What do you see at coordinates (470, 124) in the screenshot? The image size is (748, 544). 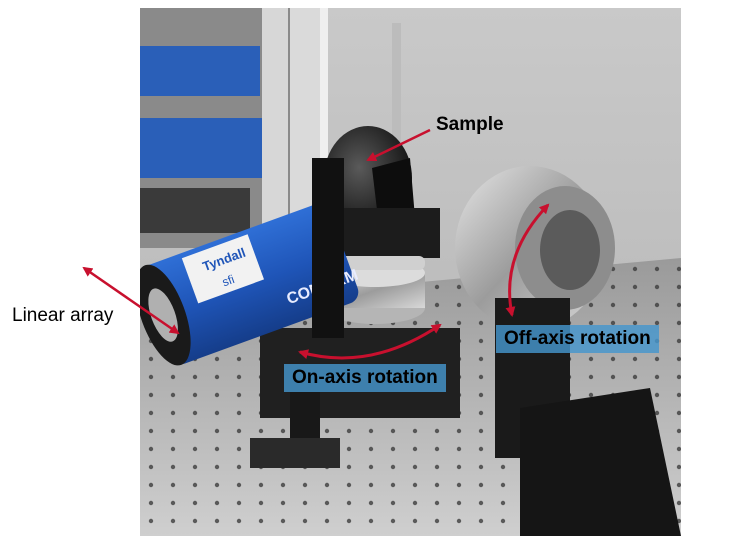 I see `sample-label: Sample` at bounding box center [470, 124].